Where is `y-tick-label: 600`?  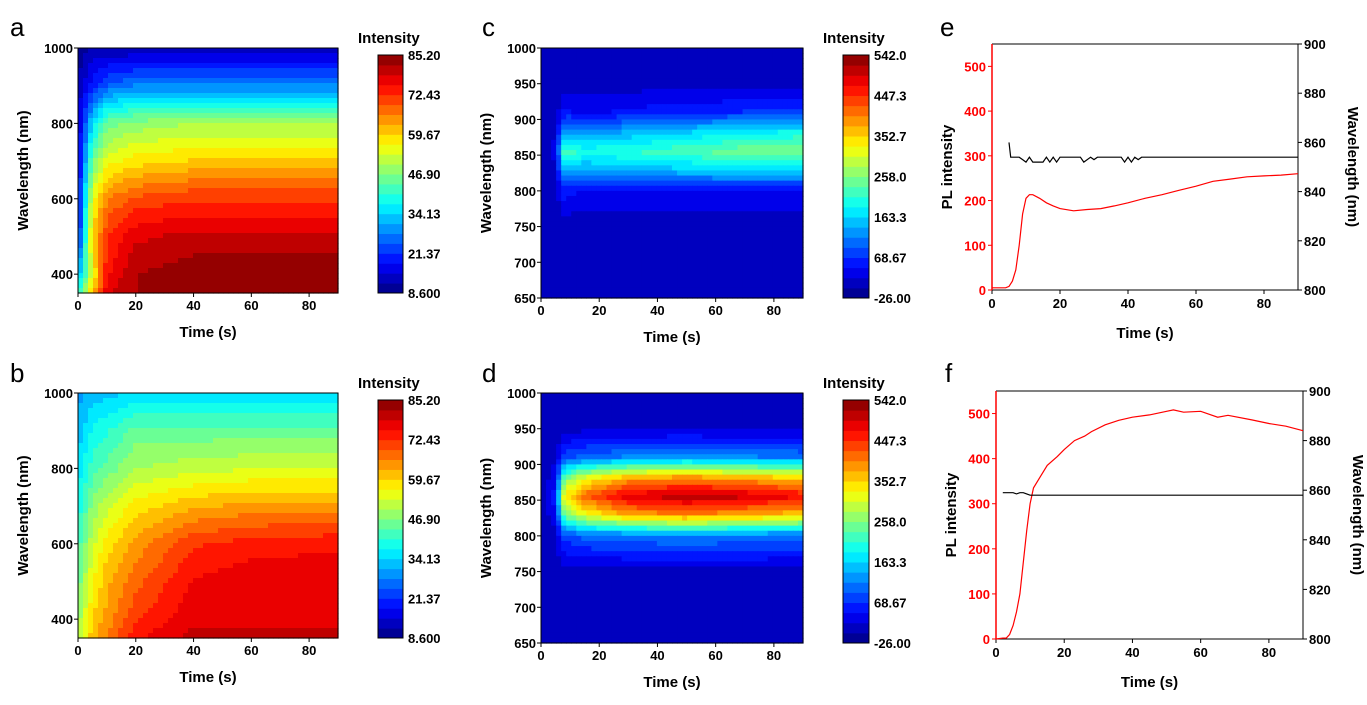
y-tick-label: 600 is located at coordinates (62, 199).